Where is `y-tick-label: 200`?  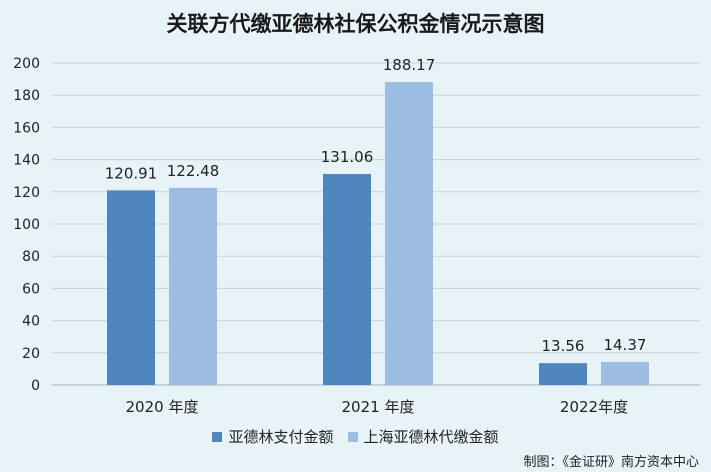 y-tick-label: 200 is located at coordinates (26, 64).